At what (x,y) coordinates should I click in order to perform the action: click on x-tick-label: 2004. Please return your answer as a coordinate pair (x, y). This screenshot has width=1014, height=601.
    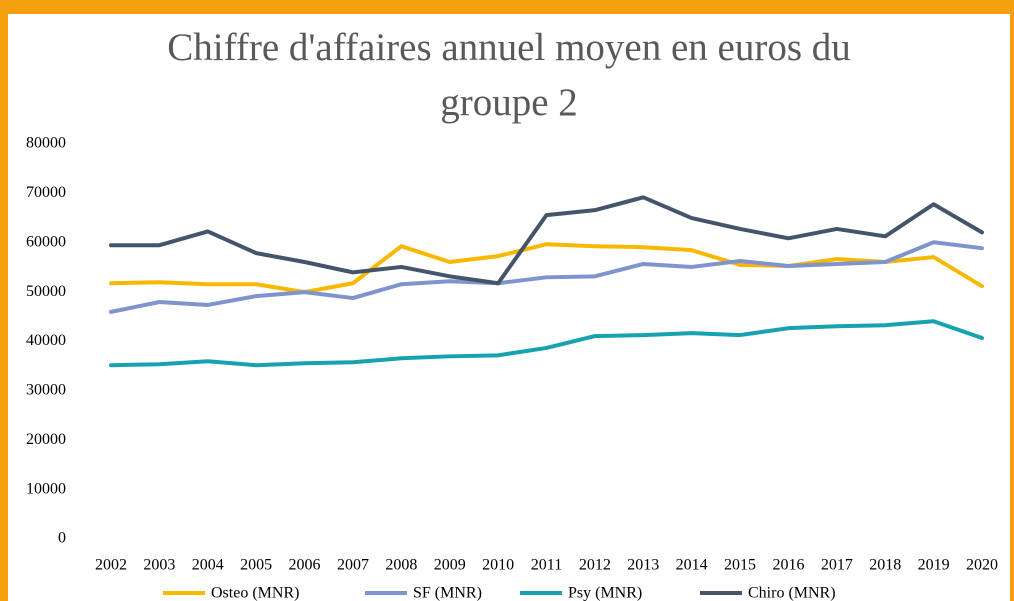
    Looking at the image, I should click on (208, 565).